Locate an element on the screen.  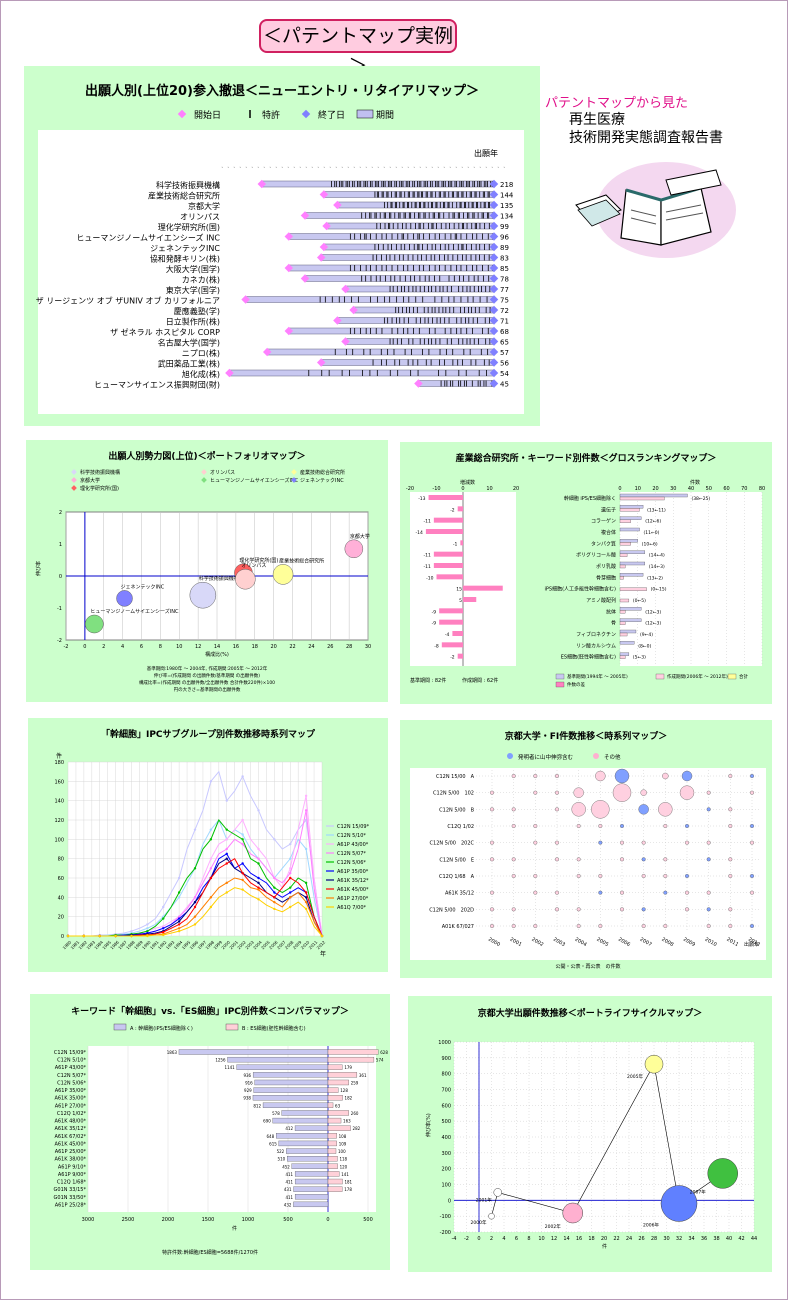
legend-label: 作成期間(2006年 〜 2012年) is located at coordinates (697, 676).